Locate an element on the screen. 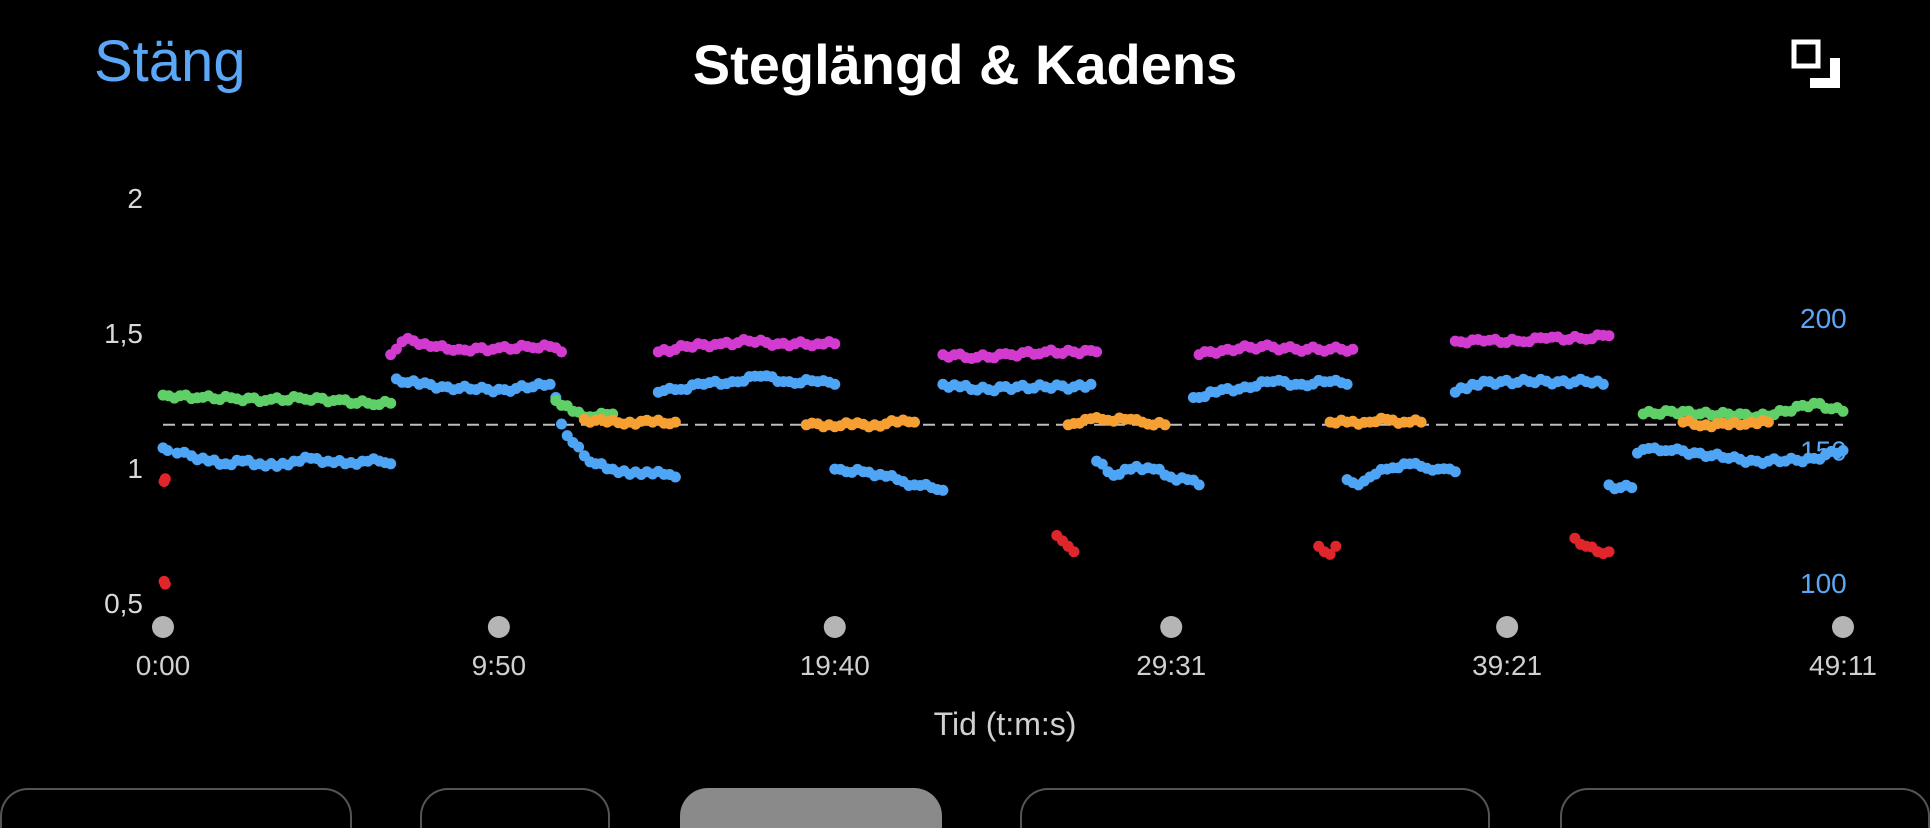 This screenshot has height=828, width=1930. x-tick-label: 49:11 is located at coordinates (1843, 665).